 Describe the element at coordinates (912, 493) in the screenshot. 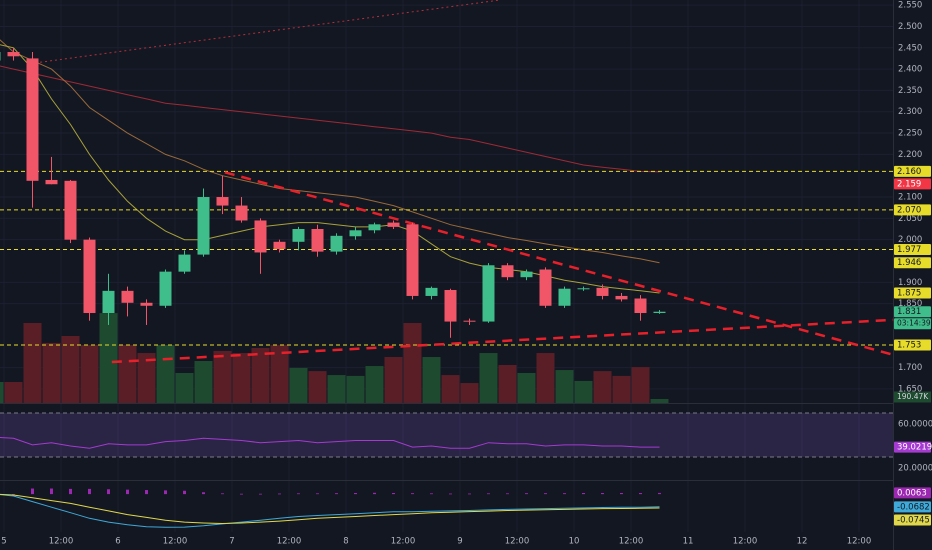

I see `macd-last-label: 0.0063` at that location.